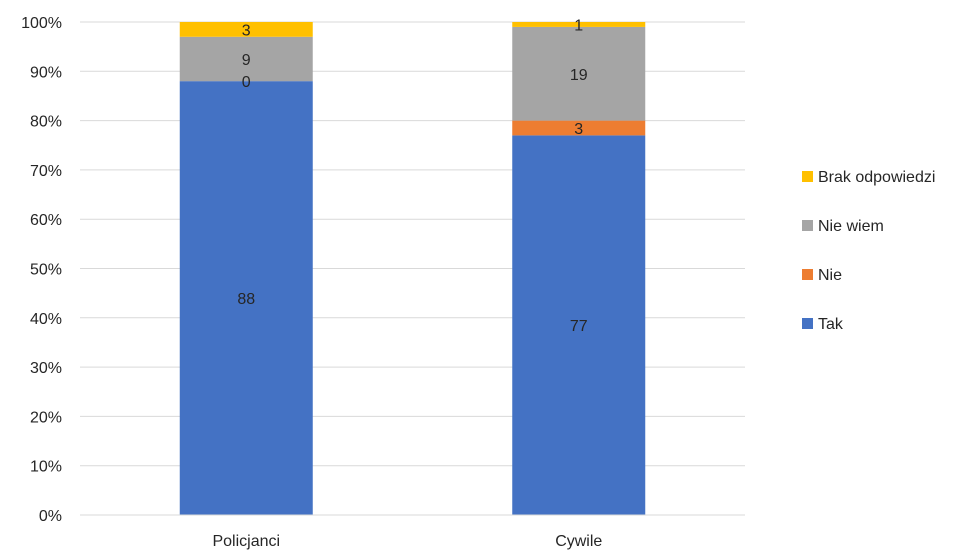  I want to click on legend-label: Brak odpowiedzi, so click(876, 177).